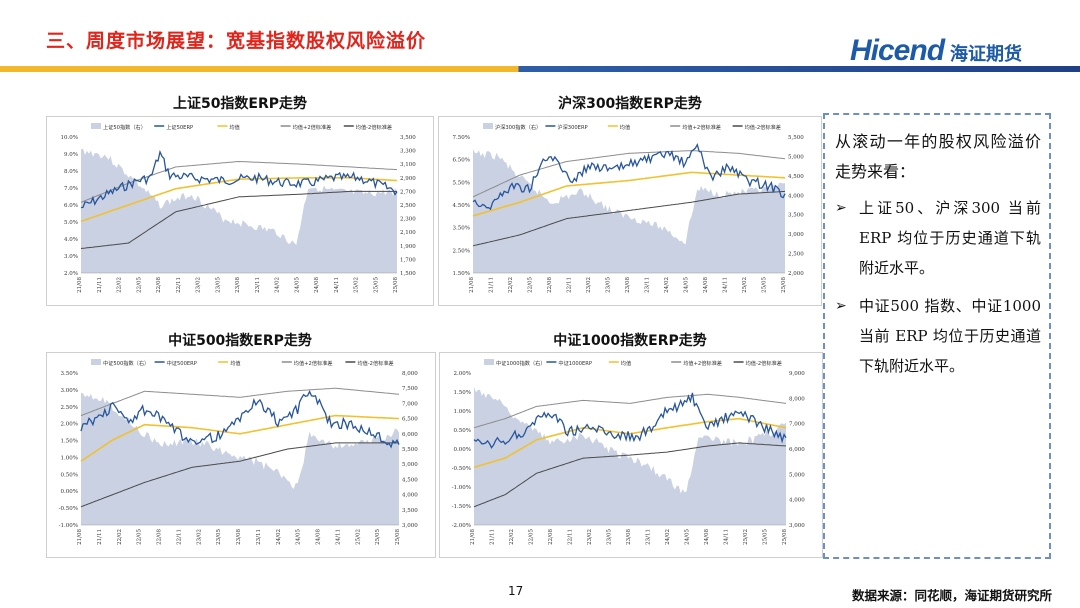  Describe the element at coordinates (159, 285) in the screenshot. I see `x-tick-label: 22/08` at that location.